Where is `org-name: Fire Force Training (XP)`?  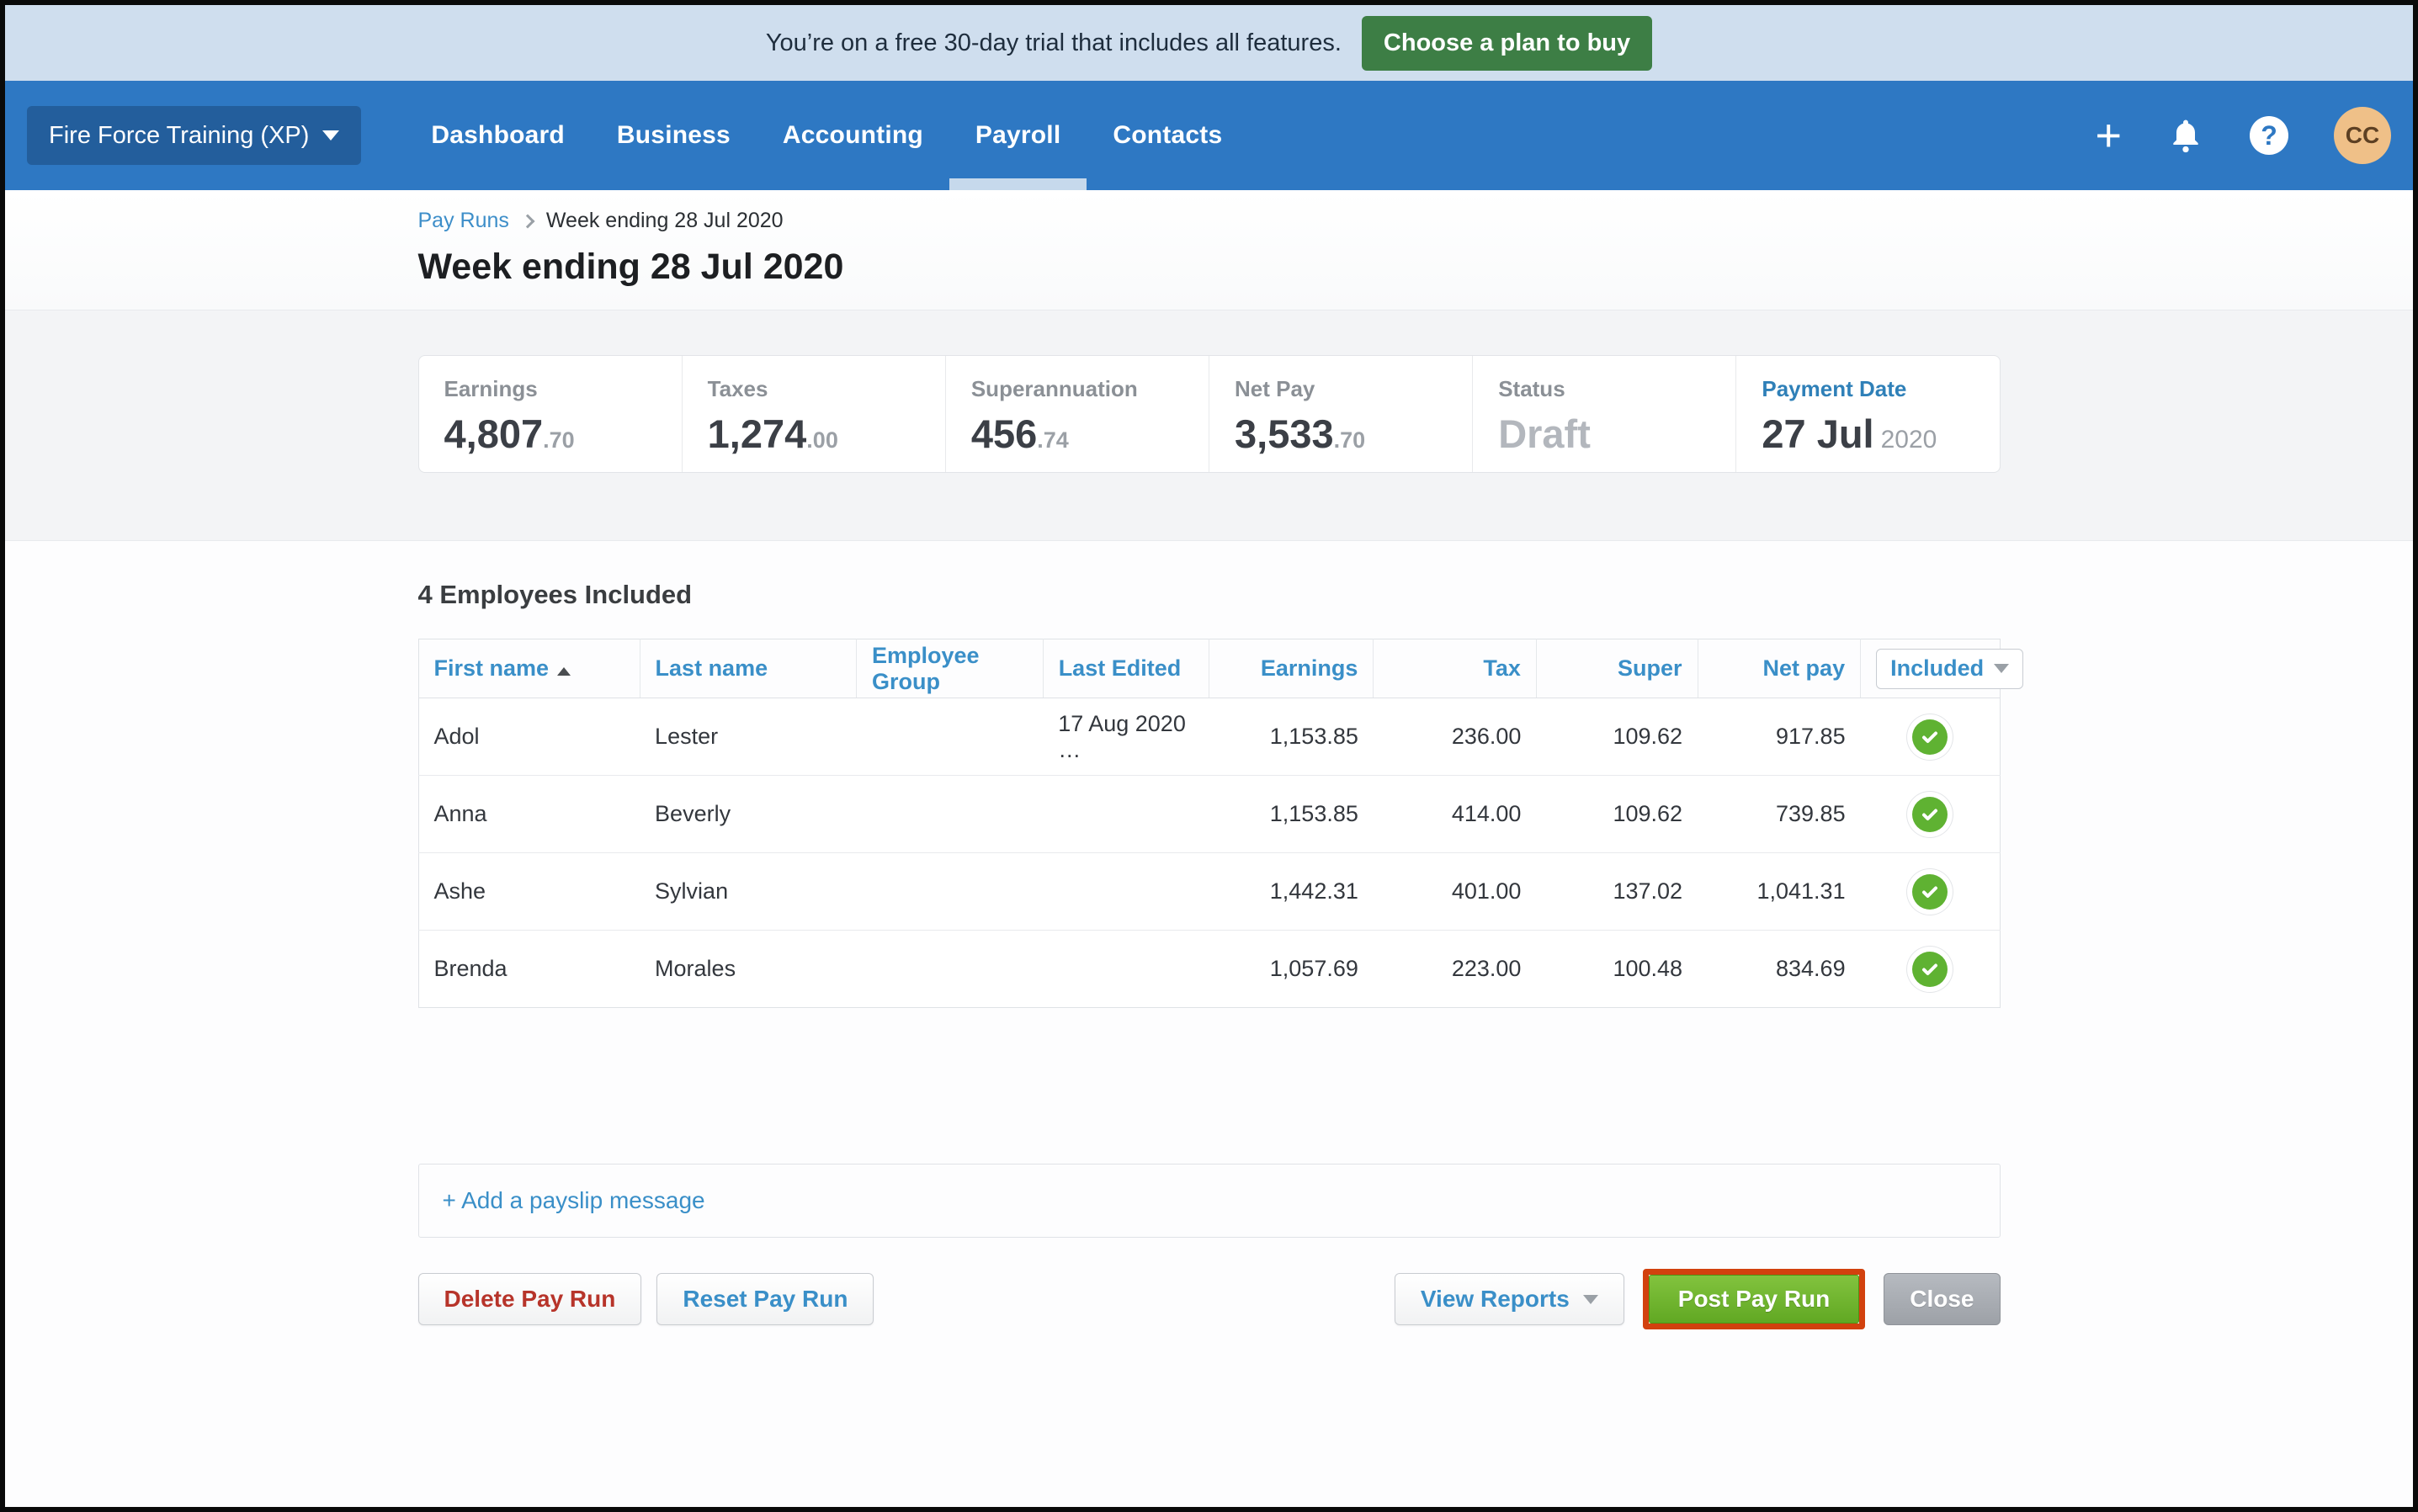
org-name: Fire Force Training (XP) is located at coordinates (179, 135).